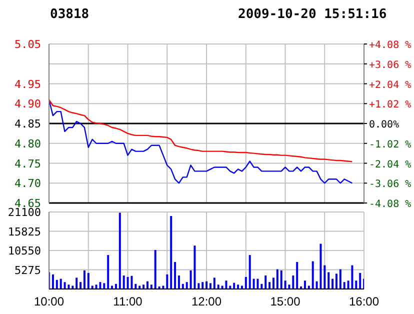 The height and width of the screenshot is (314, 414). I want to click on y2-tick-label: +2.04 %, so click(390, 85).